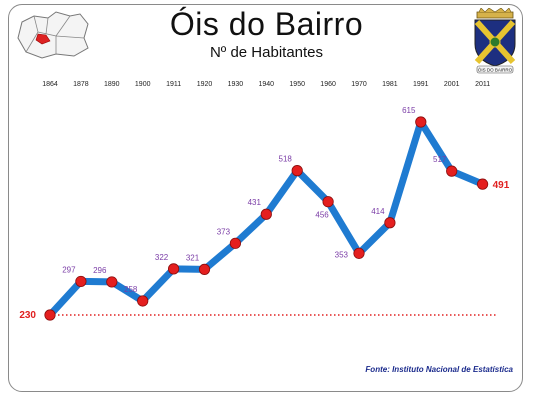  What do you see at coordinates (482, 84) in the screenshot?
I see `x-tick-label: 2011` at bounding box center [482, 84].